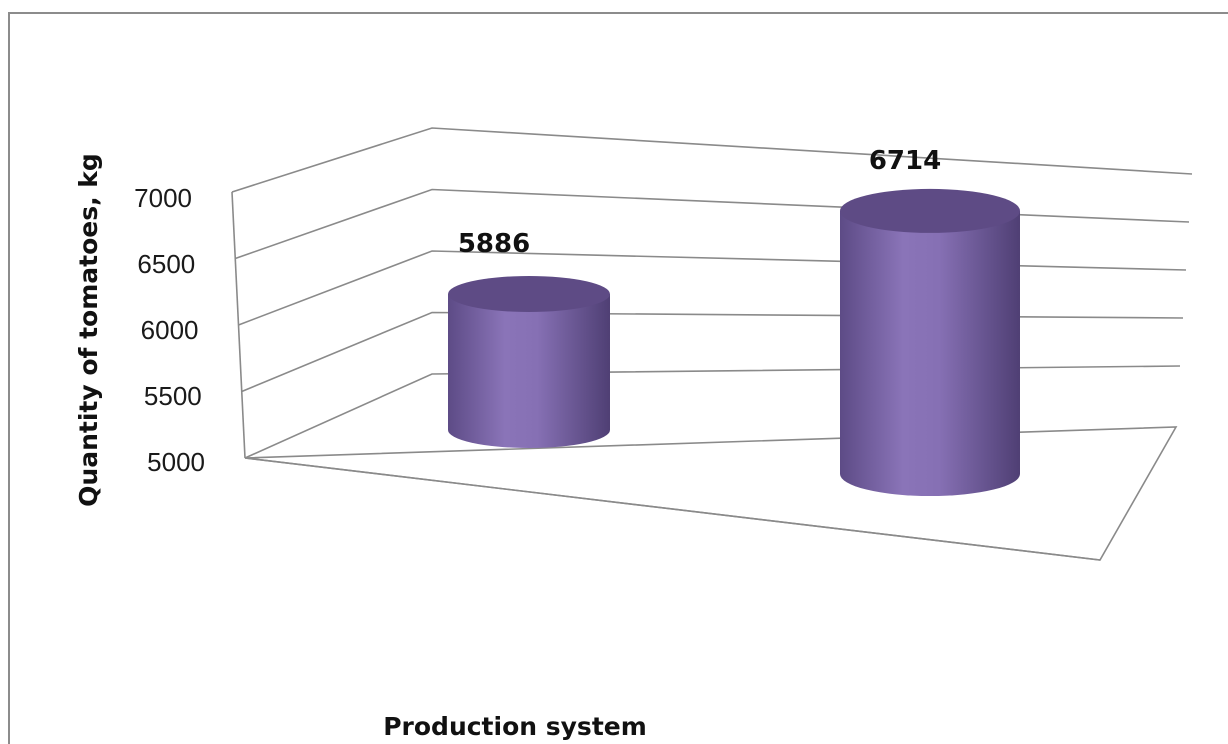  I want to click on y-tick-label: 6000, so click(170, 330).